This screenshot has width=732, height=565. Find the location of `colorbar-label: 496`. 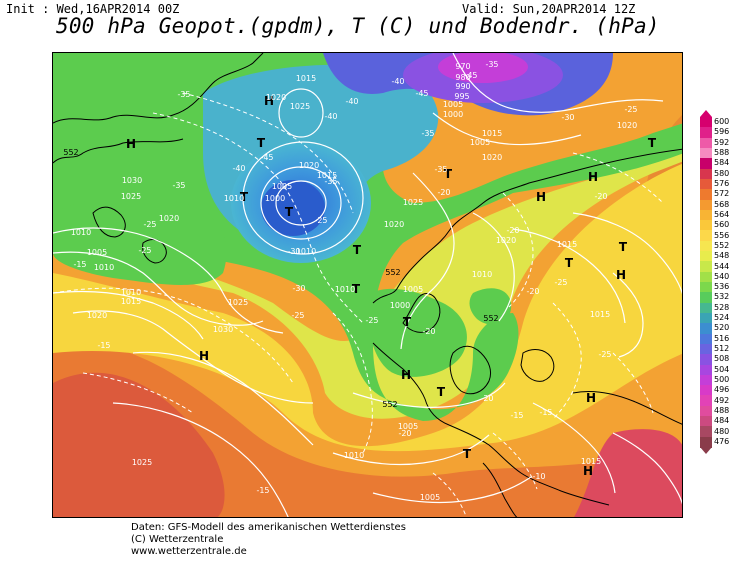

colorbar-label: 496 is located at coordinates (722, 390).